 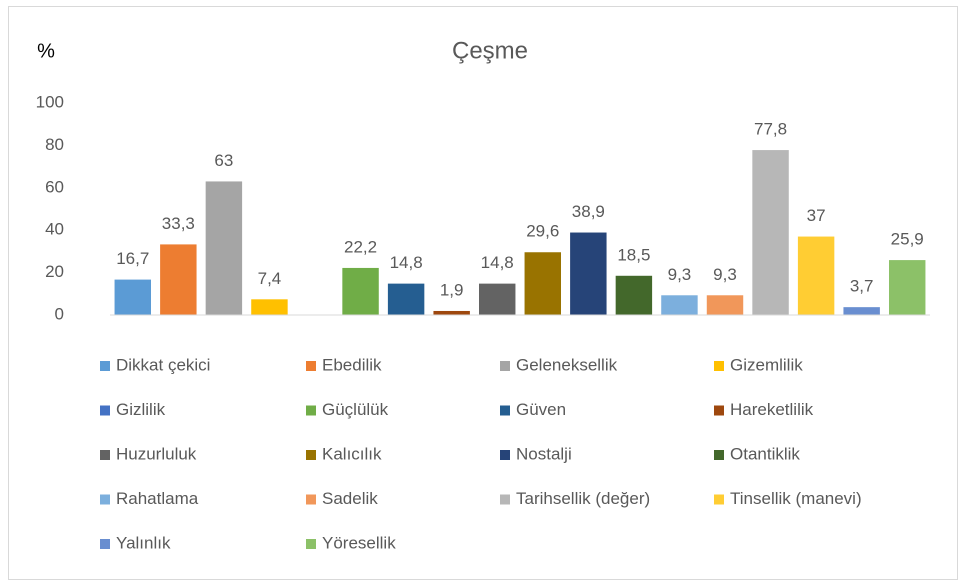 What do you see at coordinates (352, 453) in the screenshot?
I see `legend-label: Kalıcılık` at bounding box center [352, 453].